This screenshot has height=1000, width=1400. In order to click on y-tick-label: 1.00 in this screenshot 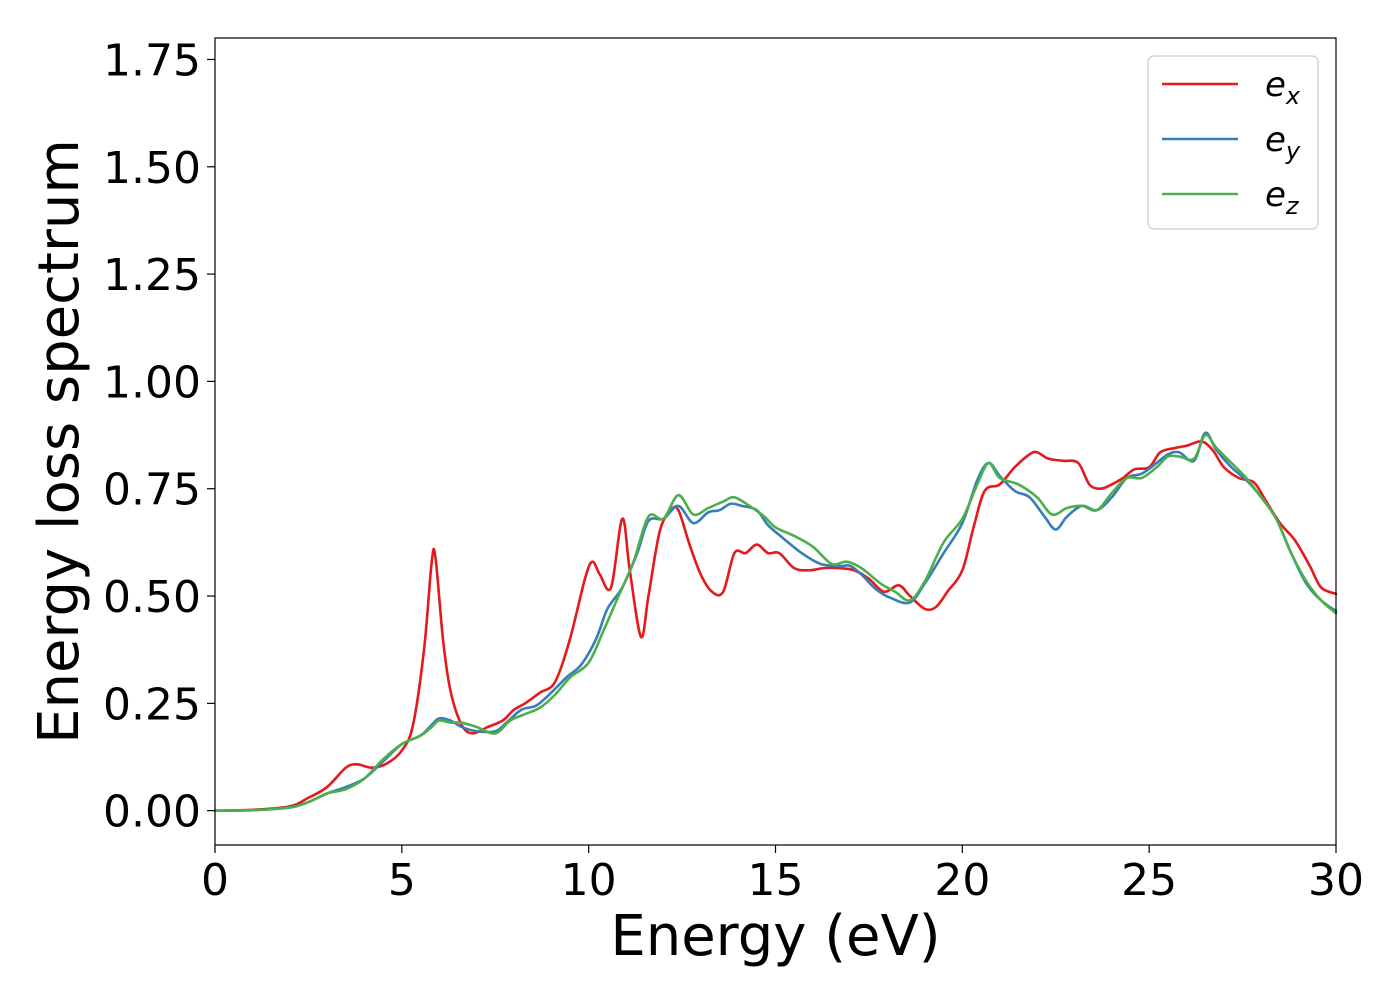, I will do `click(152, 382)`.